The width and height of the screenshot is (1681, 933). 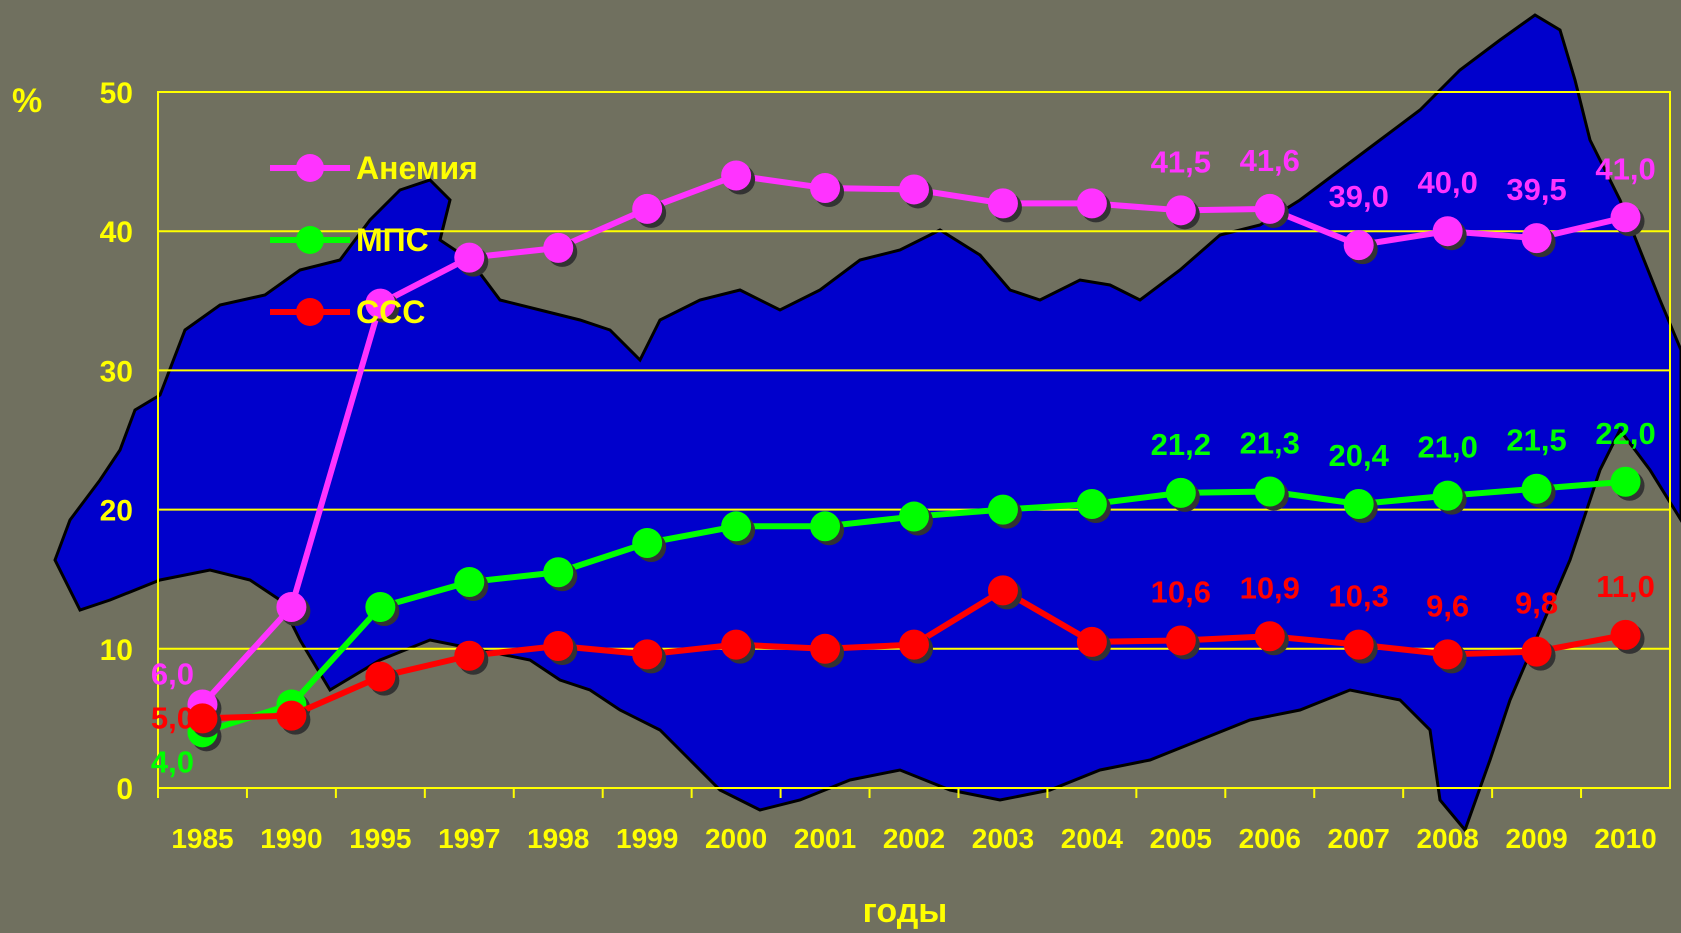 What do you see at coordinates (172, 761) in the screenshot?
I see `data-label: 4,0` at bounding box center [172, 761].